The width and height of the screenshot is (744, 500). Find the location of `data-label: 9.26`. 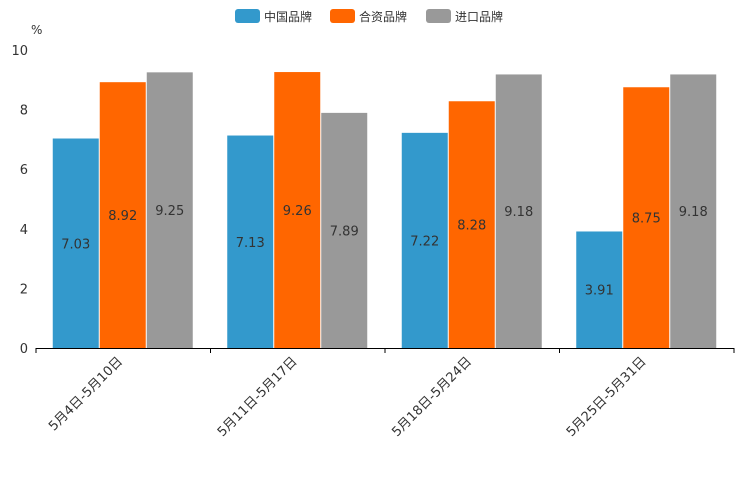

data-label: 9.26 is located at coordinates (297, 211).